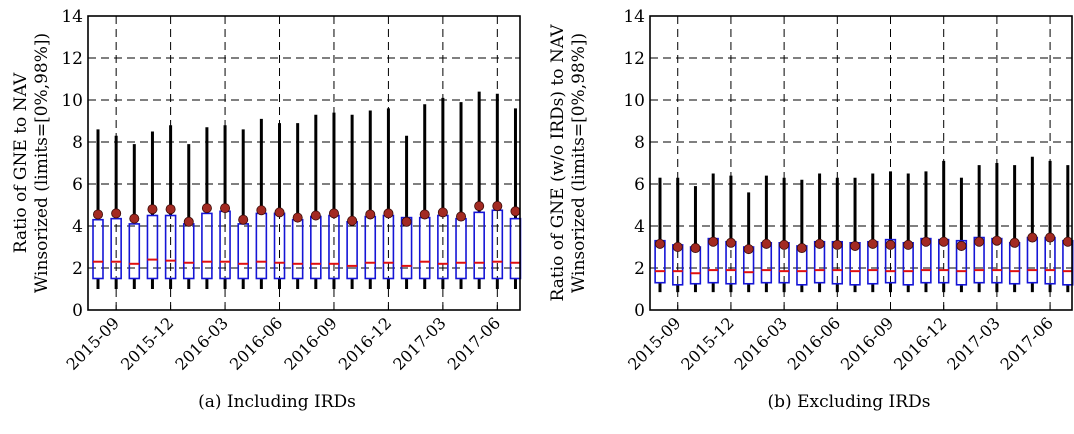 The height and width of the screenshot is (434, 1074). What do you see at coordinates (634, 101) in the screenshot?
I see `y-tick-label: 10` at bounding box center [634, 101].